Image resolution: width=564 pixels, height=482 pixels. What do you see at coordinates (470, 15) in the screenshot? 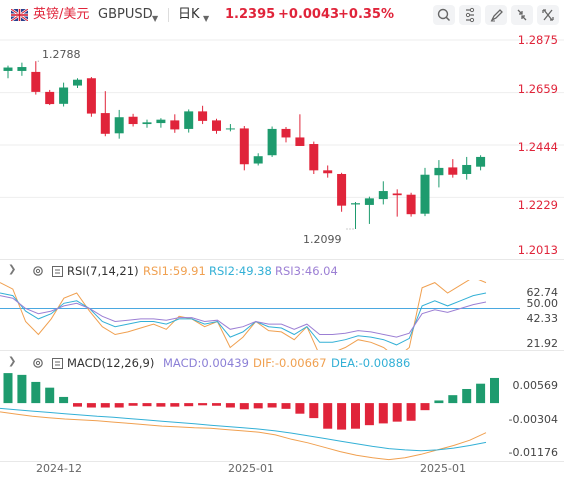
I see `settings-icon` at bounding box center [470, 15].